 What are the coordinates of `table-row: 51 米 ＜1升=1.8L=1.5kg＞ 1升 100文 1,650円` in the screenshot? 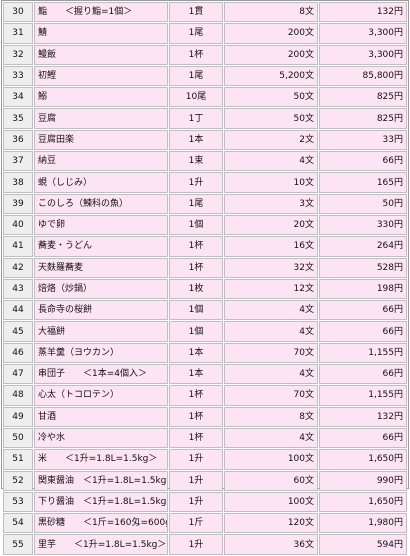 It's located at (205, 459).